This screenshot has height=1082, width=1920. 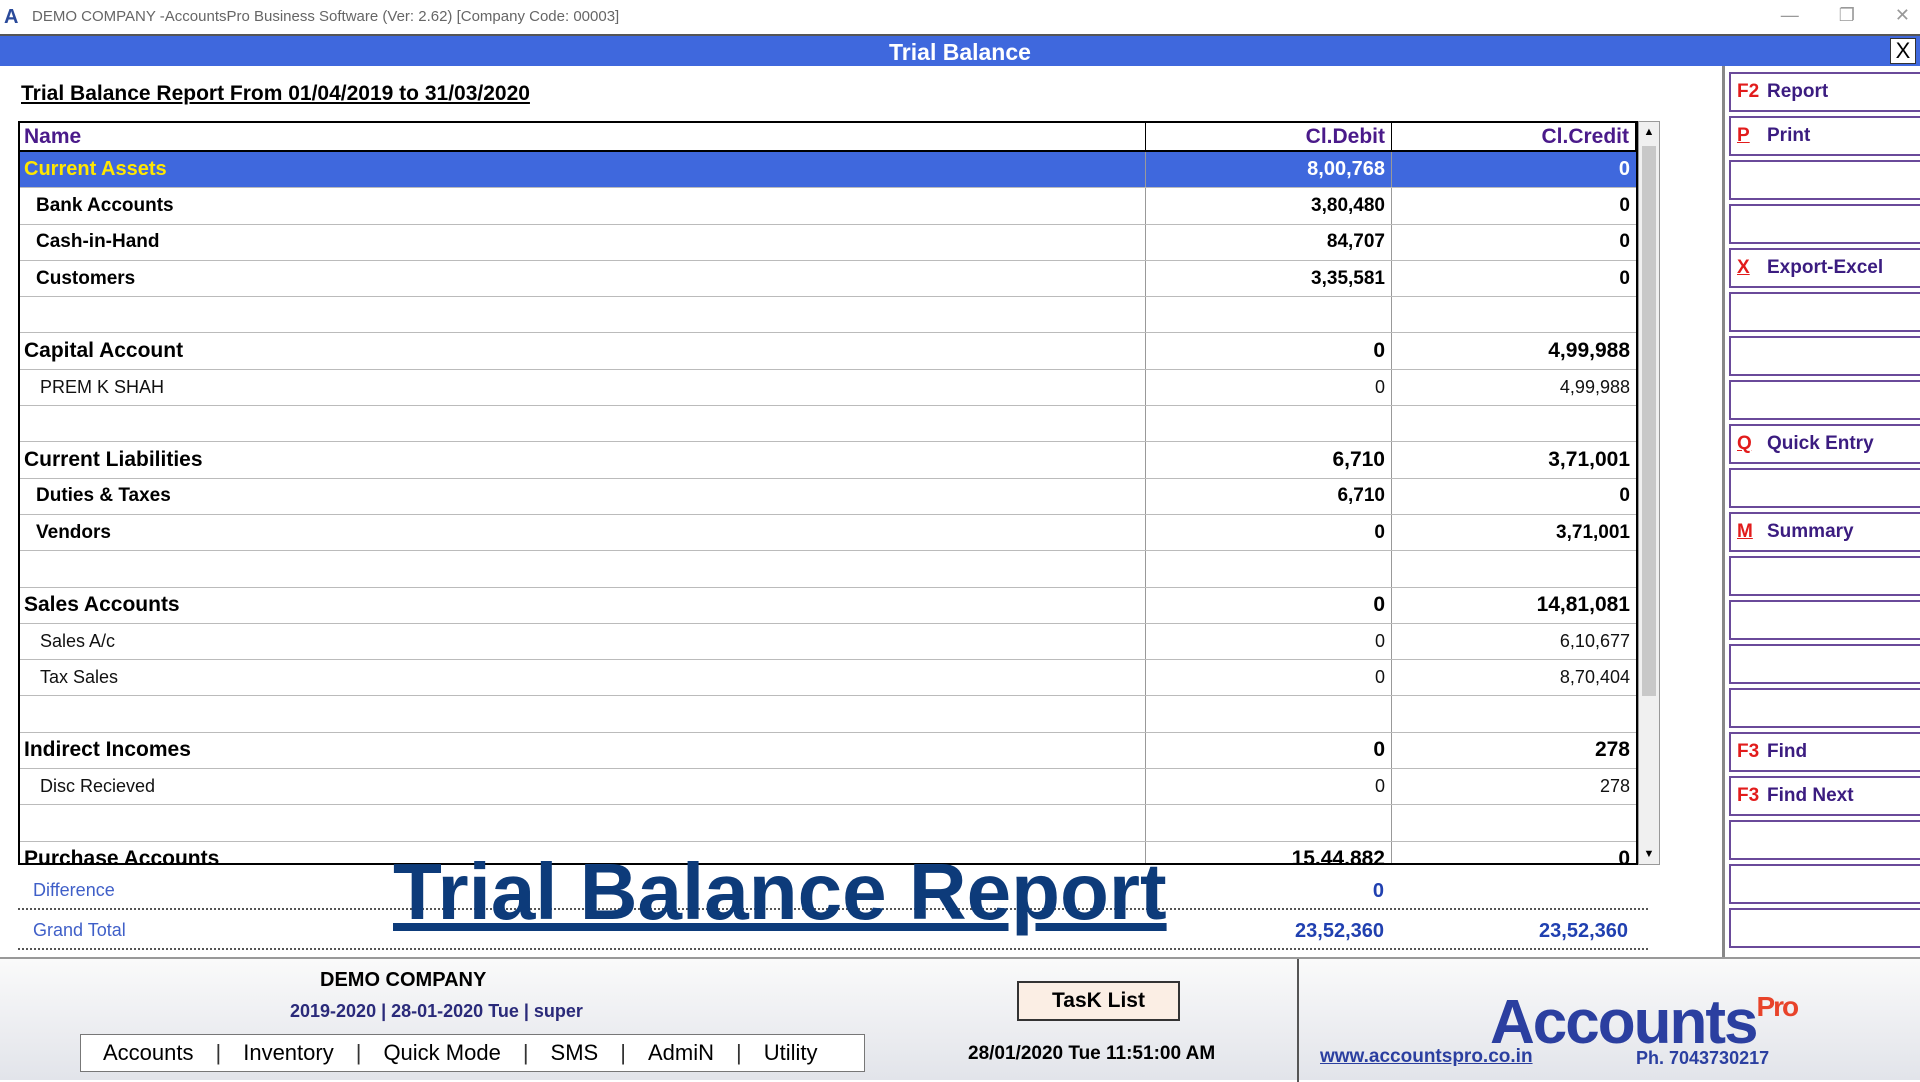 What do you see at coordinates (680, 1052) in the screenshot?
I see `menu-admin: AdmiN` at bounding box center [680, 1052].